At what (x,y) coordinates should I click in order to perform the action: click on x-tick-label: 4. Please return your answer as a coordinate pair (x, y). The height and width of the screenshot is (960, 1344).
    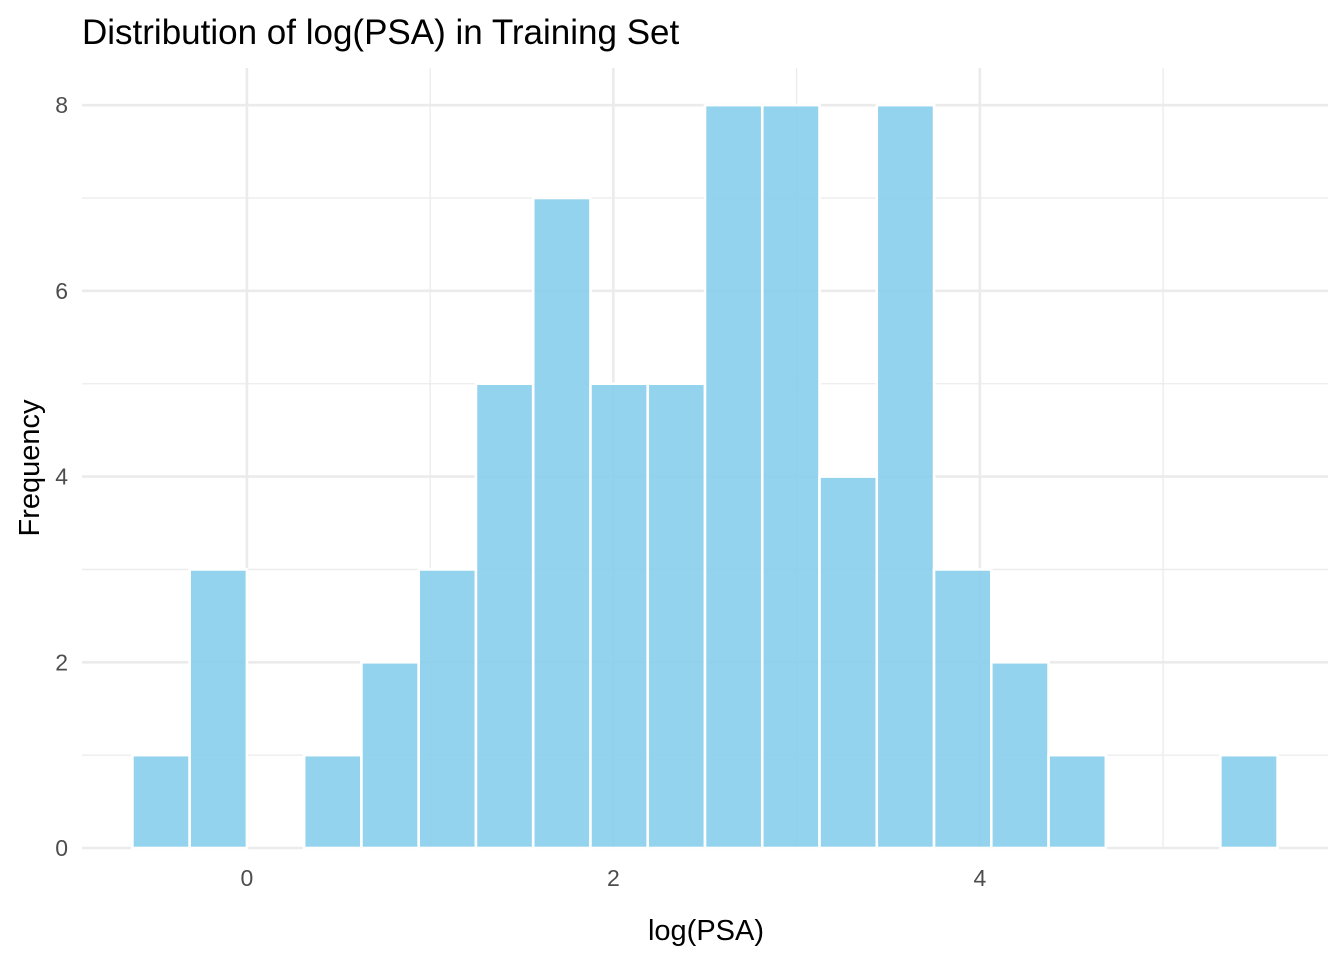
    Looking at the image, I should click on (979, 878).